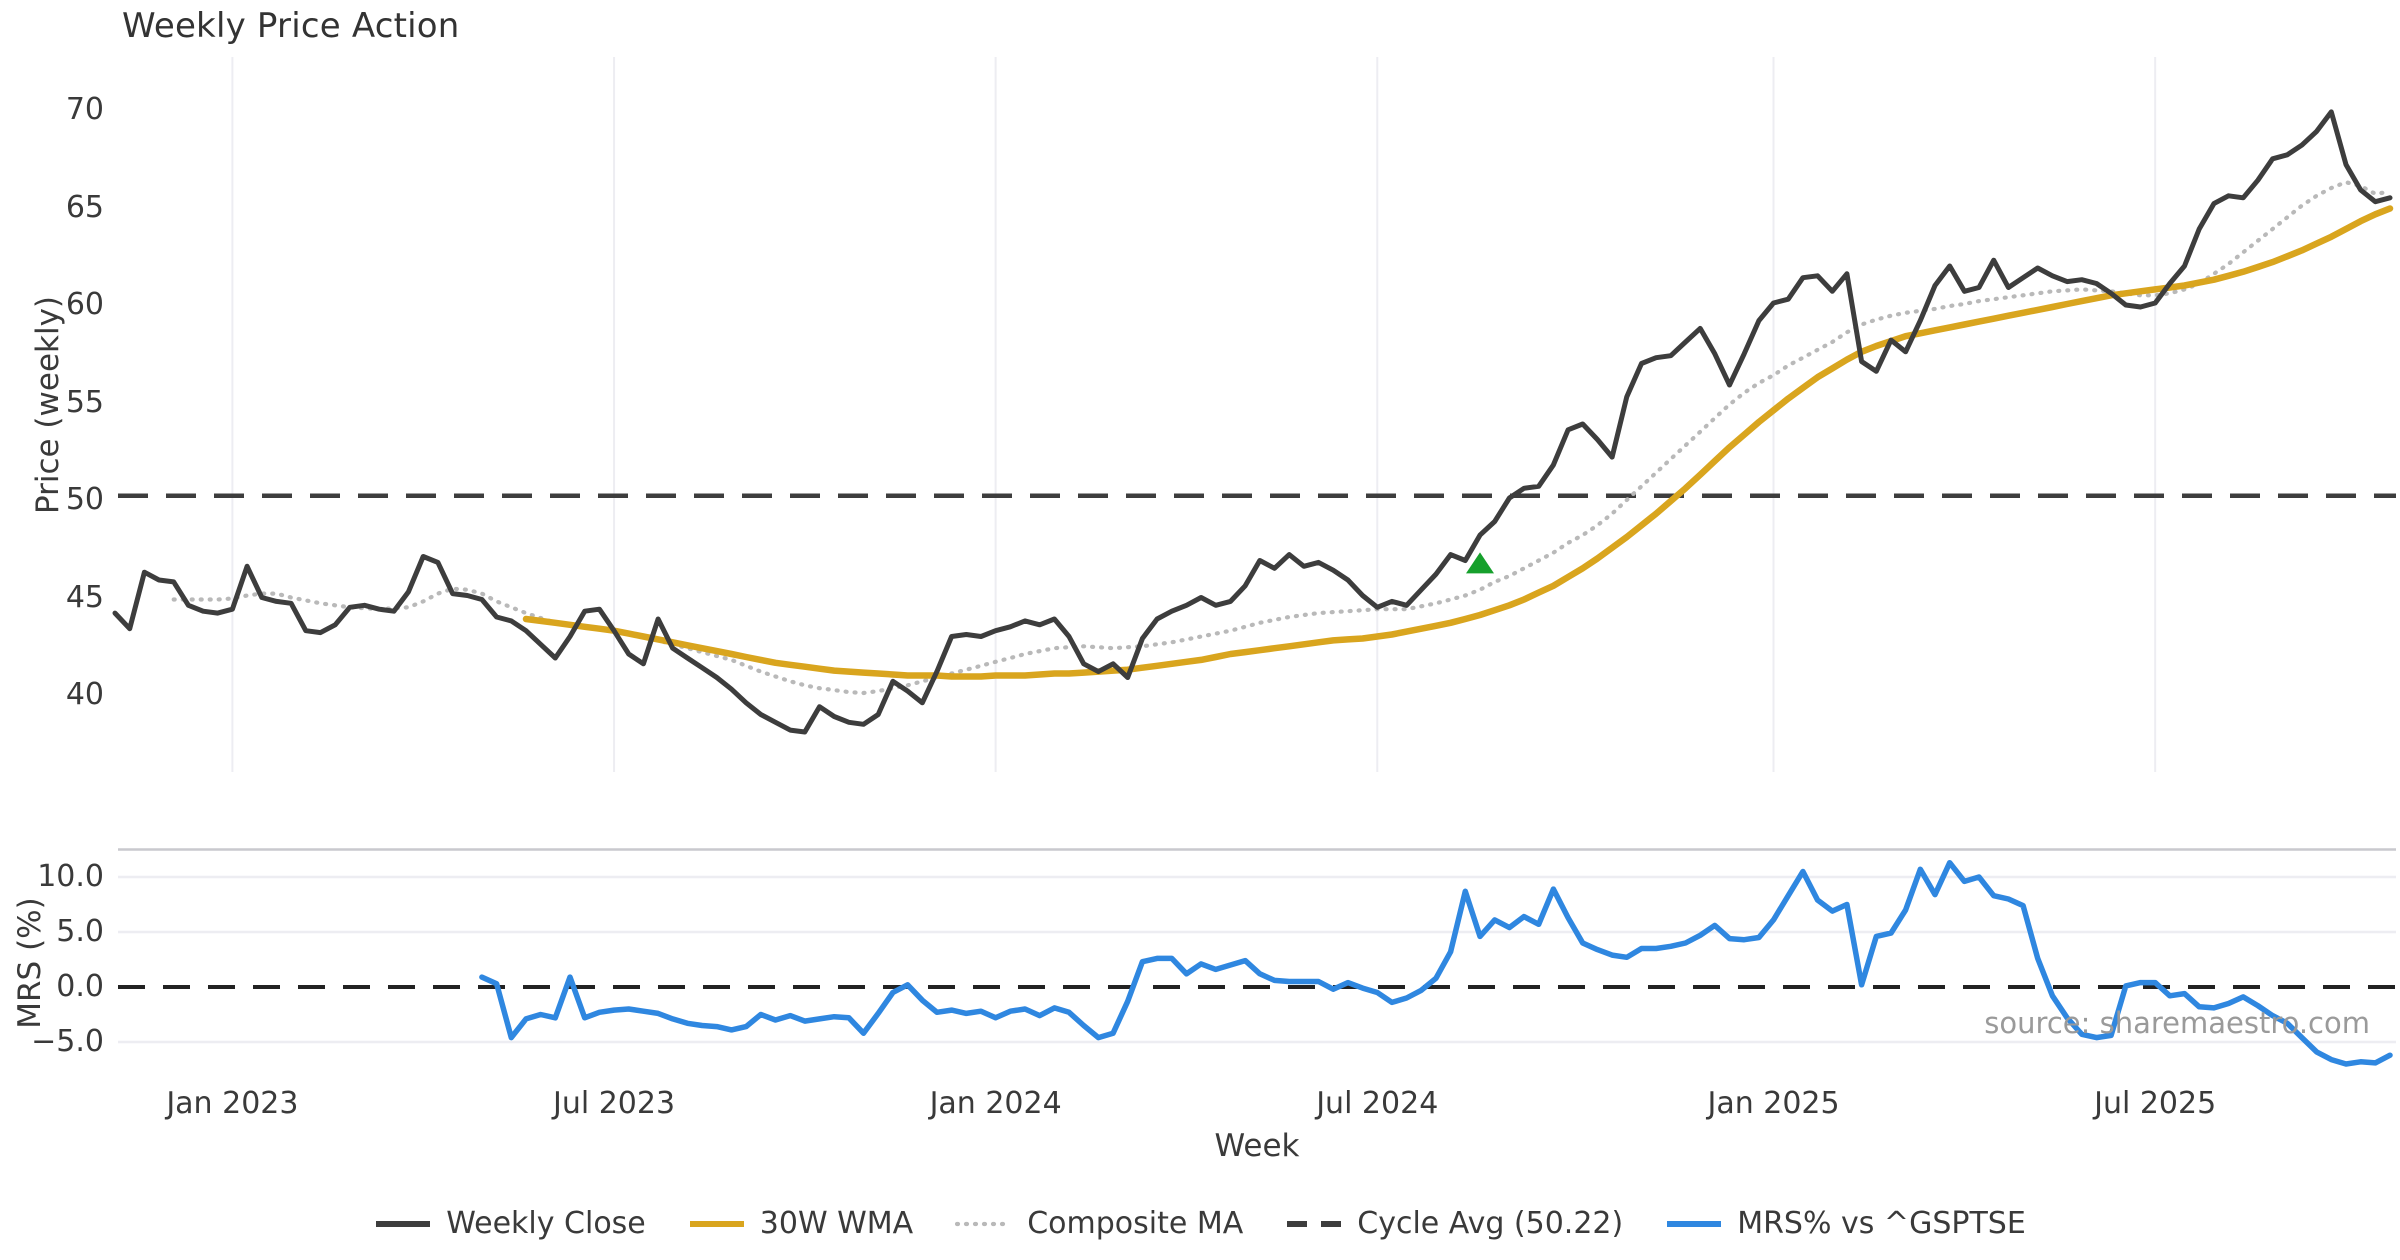 This screenshot has height=1260, width=2400. Describe the element at coordinates (1773, 1103) in the screenshot. I see `x-tick-label: Jan 2025` at that location.